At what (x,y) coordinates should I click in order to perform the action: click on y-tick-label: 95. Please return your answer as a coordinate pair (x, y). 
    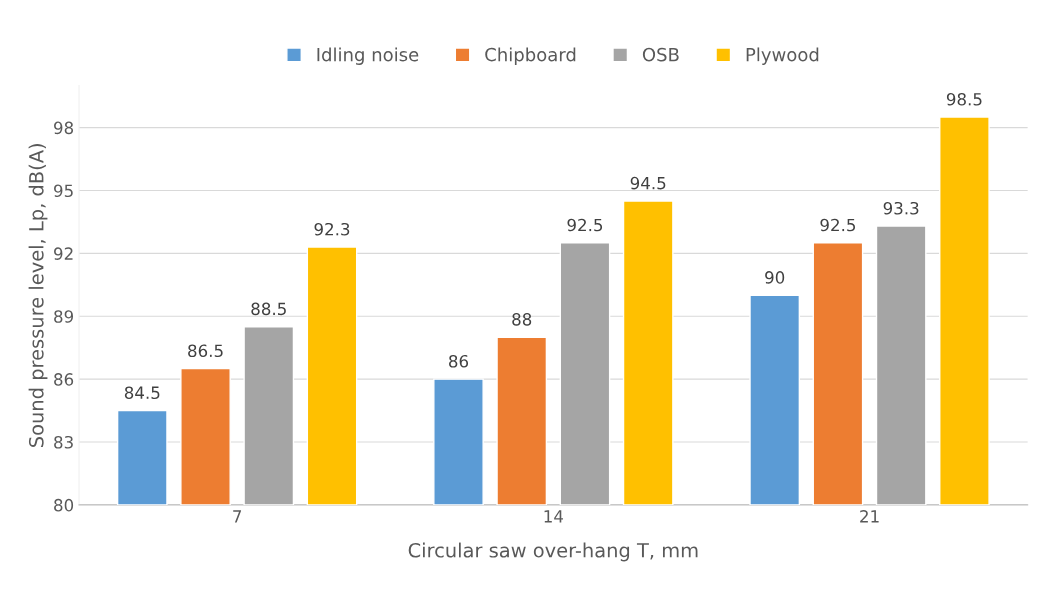
    Looking at the image, I should click on (63, 191).